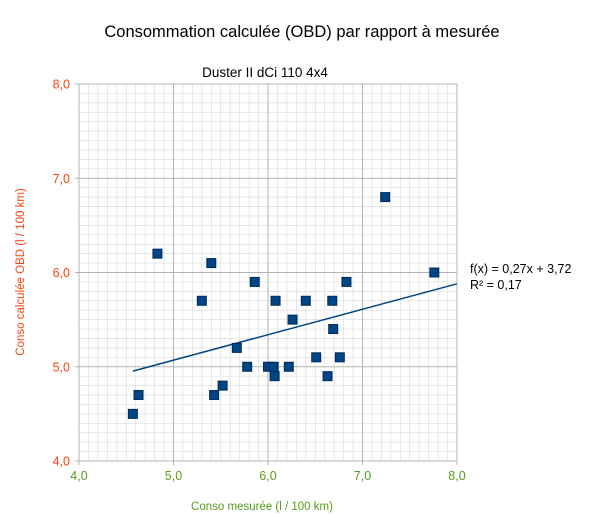  What do you see at coordinates (61, 273) in the screenshot?
I see `y-tick-label: 6,0` at bounding box center [61, 273].